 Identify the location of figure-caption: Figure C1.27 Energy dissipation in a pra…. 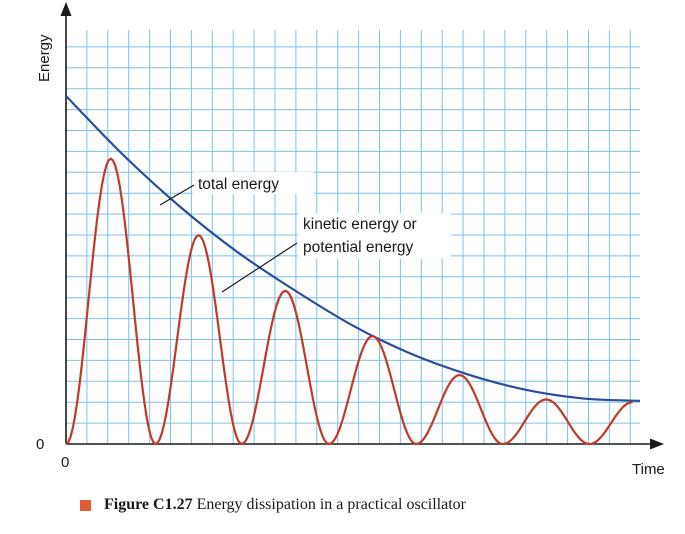
(273, 505).